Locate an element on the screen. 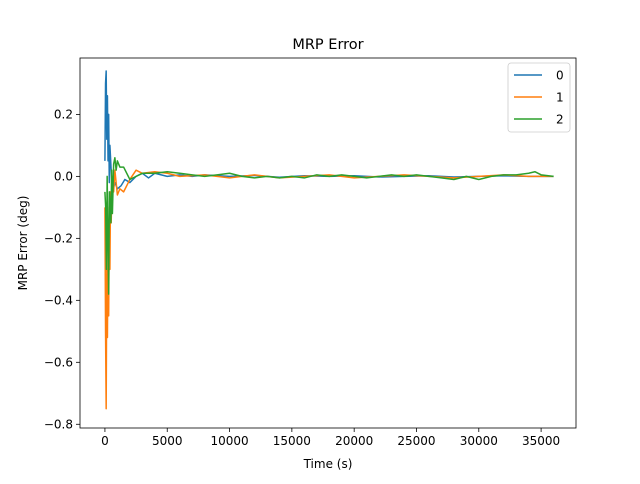 This screenshot has height=484, width=640. x-axis-label: Time (s) is located at coordinates (328, 464).